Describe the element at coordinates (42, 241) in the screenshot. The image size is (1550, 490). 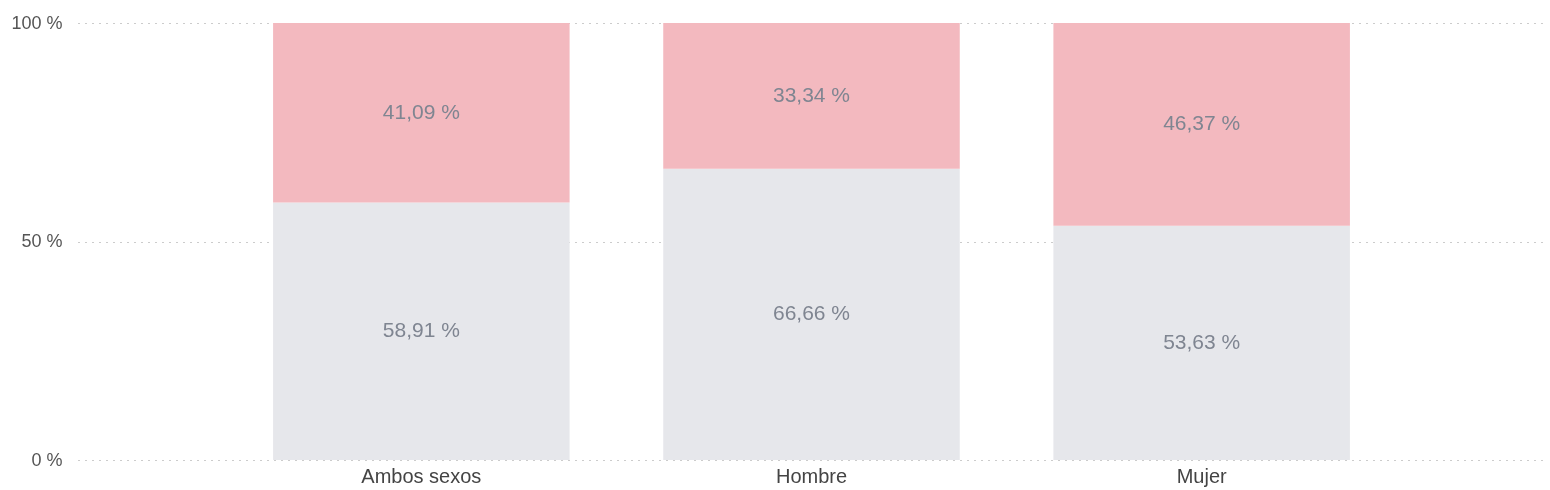
I see `y-tick-label: 50 %` at that location.